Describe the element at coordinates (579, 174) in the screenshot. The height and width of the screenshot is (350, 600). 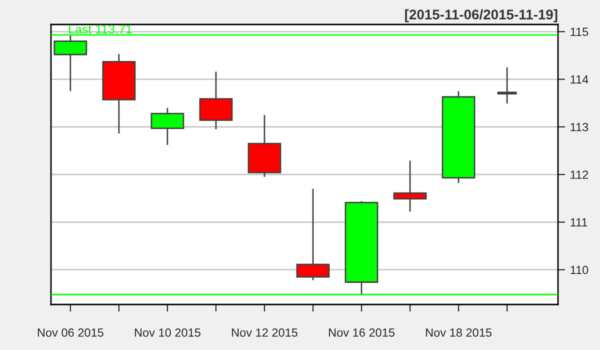
I see `y-tick-label: 112` at that location.